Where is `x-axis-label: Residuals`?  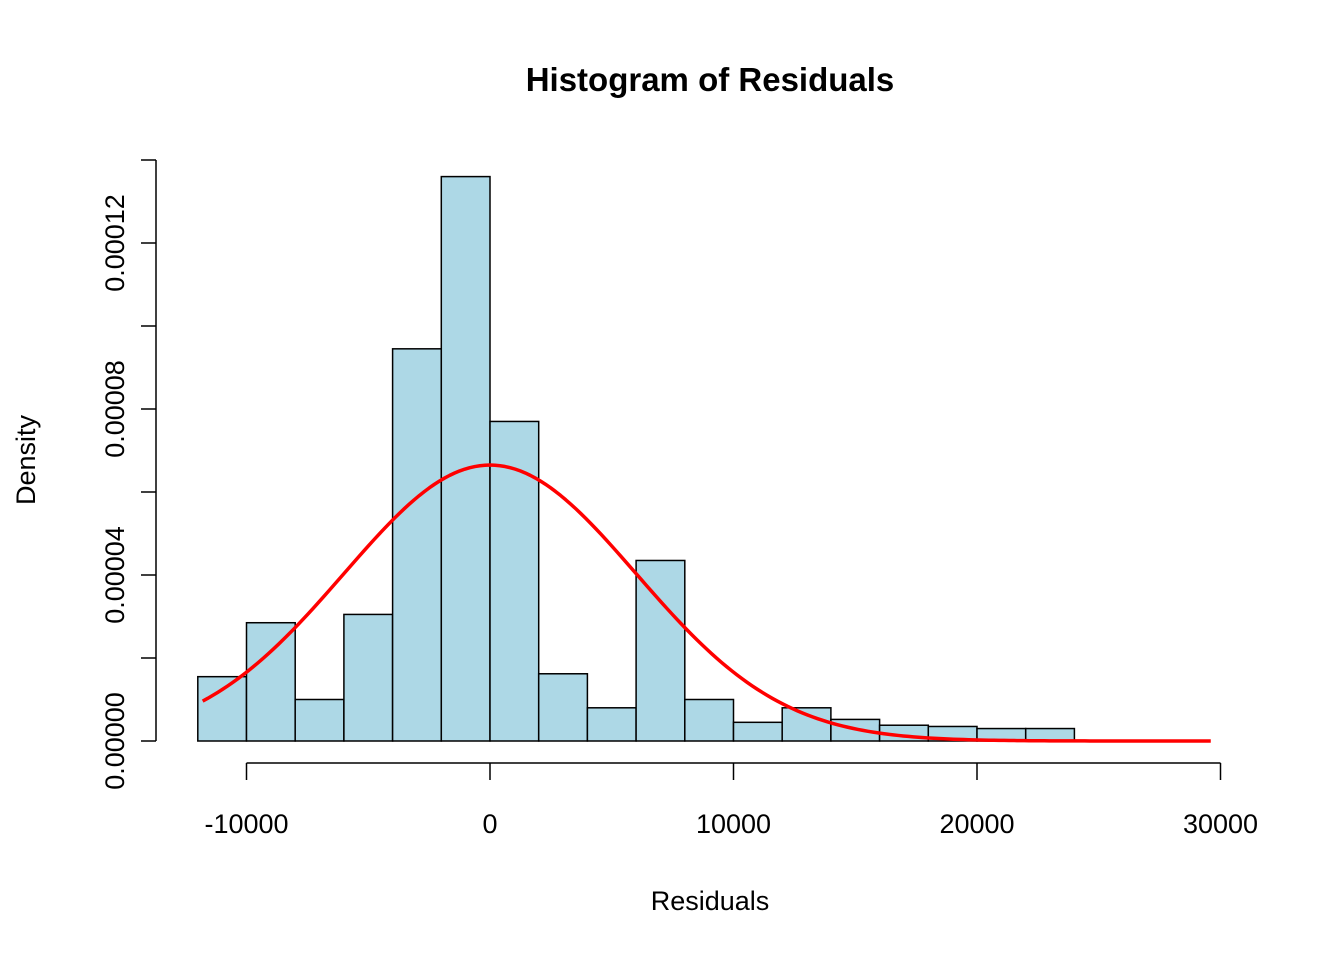
x-axis-label: Residuals is located at coordinates (710, 901).